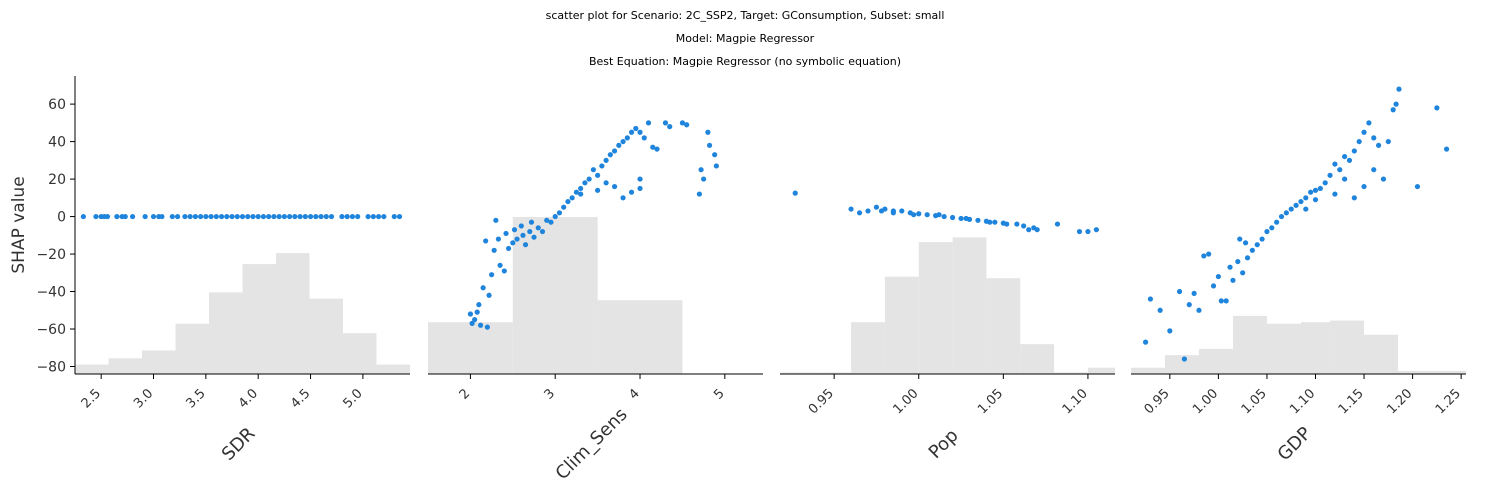  Describe the element at coordinates (1157, 401) in the screenshot. I see `x-tick-label: 0.95` at that location.